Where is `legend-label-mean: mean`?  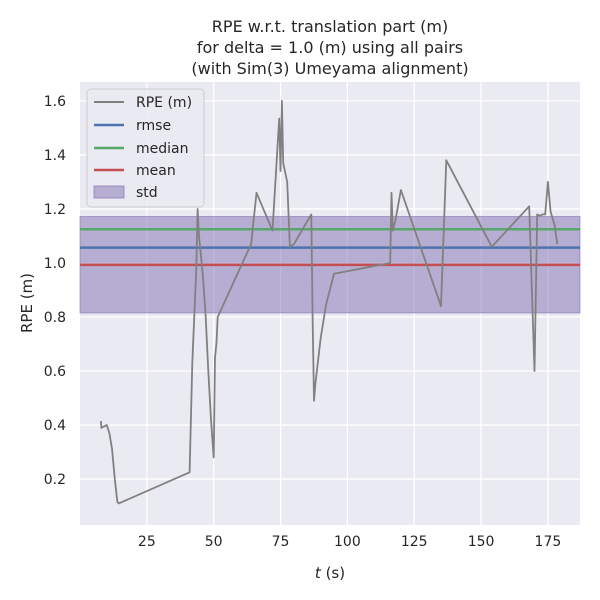 legend-label-mean: mean is located at coordinates (156, 171).